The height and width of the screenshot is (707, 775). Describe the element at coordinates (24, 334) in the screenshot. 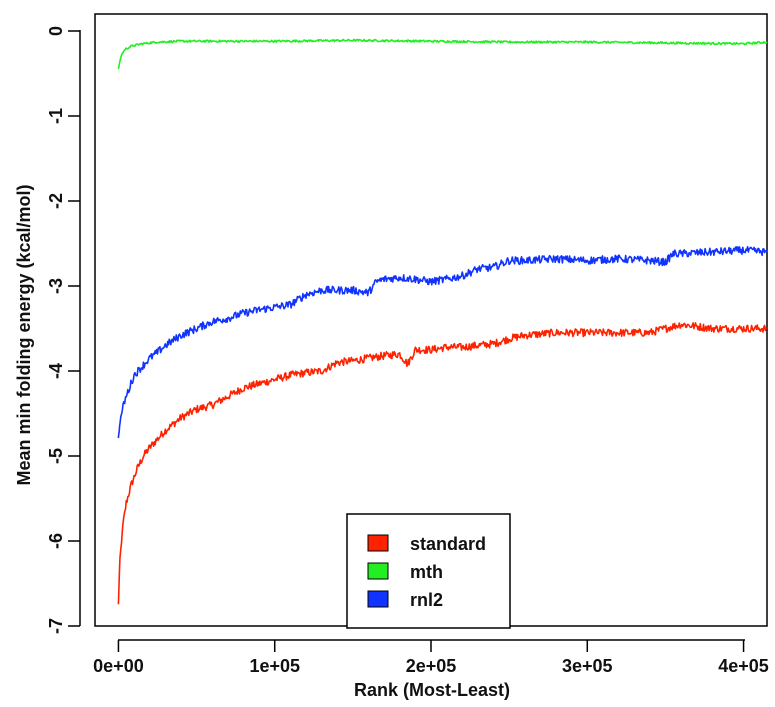

I see `y-axis-title: Mean min folding energy (kcal/mol)` at that location.